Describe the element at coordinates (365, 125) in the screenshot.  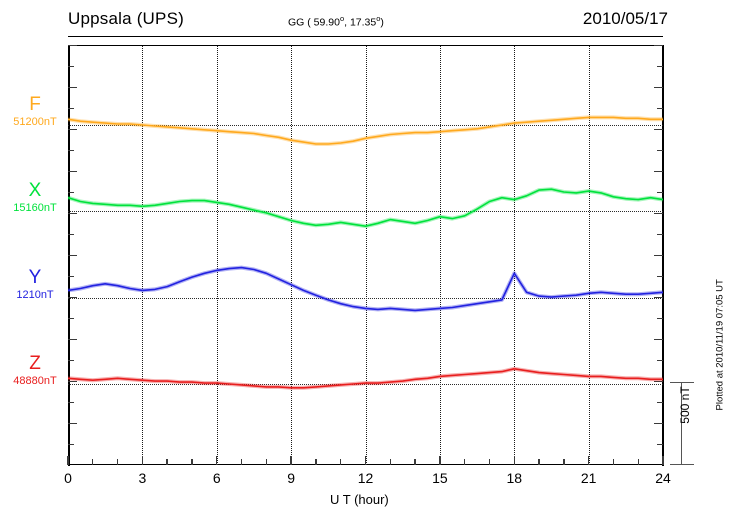
I see `baseline-F` at that location.